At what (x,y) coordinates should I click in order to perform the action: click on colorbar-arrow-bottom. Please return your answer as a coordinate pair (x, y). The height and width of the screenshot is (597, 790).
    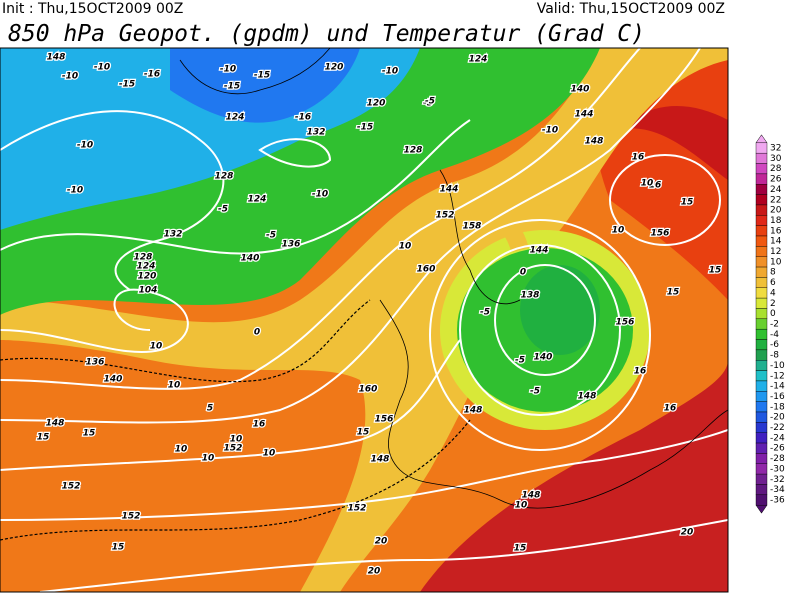
    Looking at the image, I should click on (761, 509).